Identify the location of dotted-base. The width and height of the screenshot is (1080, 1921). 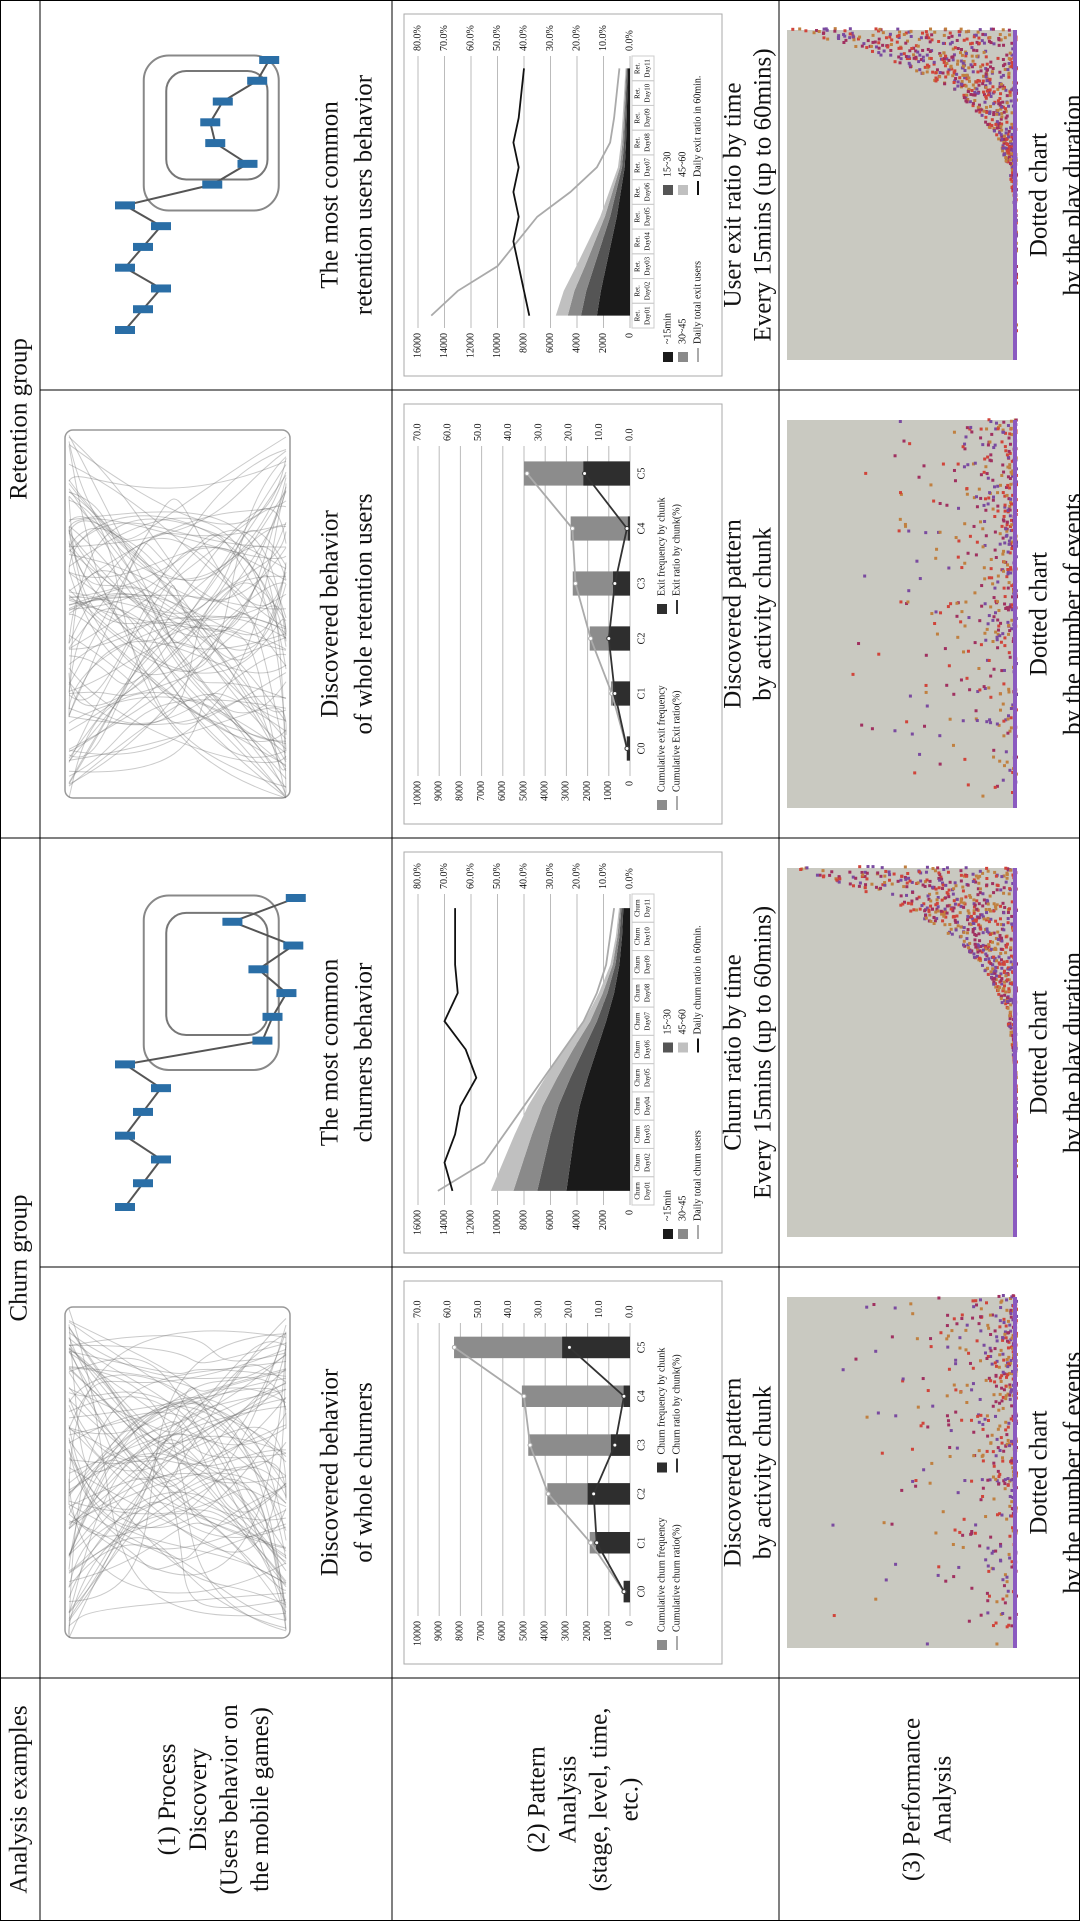
(1015, 195).